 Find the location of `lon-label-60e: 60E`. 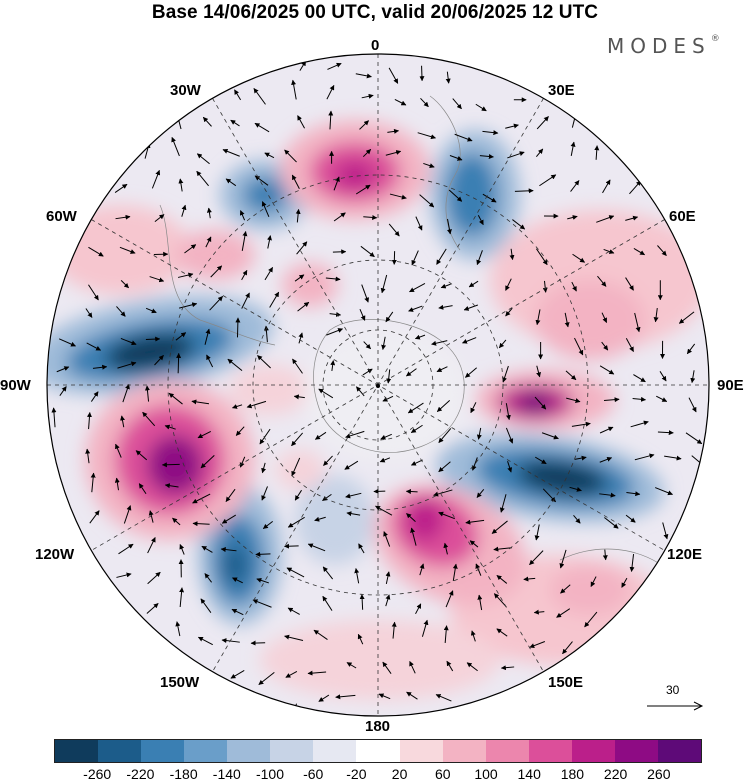

lon-label-60e: 60E is located at coordinates (682, 216).